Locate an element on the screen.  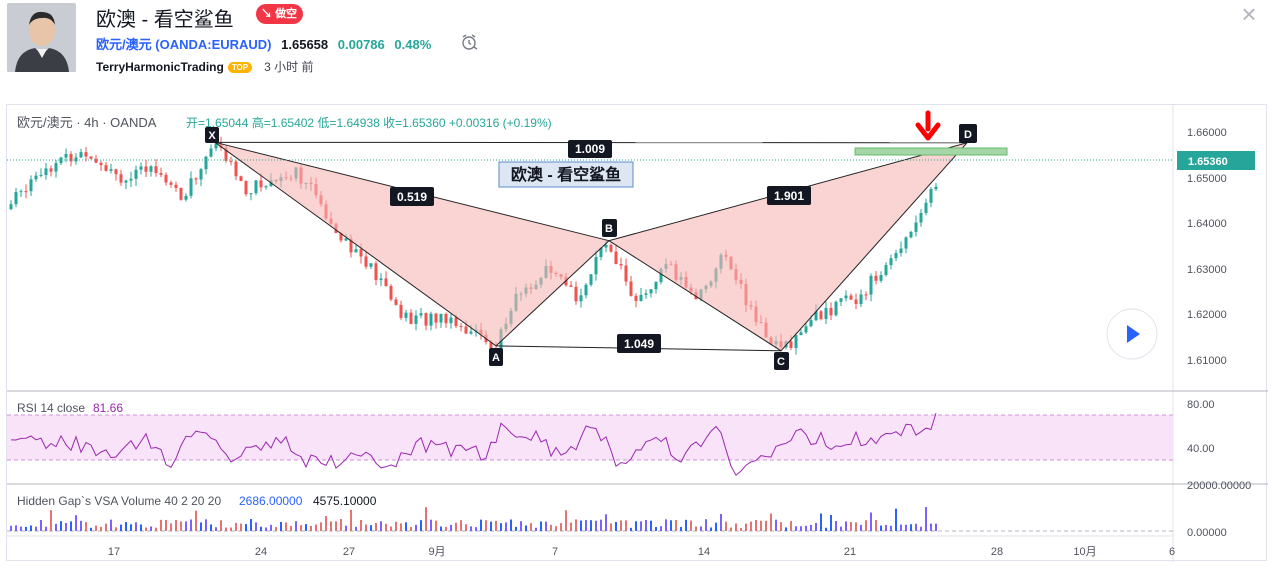
ratio-bd: 1.901 is located at coordinates (789, 195).